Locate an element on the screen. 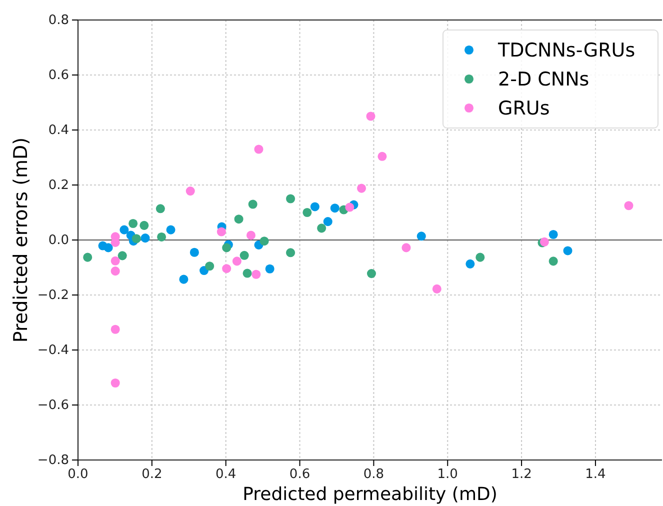  y-tick-label: −0.2 is located at coordinates (53, 296).